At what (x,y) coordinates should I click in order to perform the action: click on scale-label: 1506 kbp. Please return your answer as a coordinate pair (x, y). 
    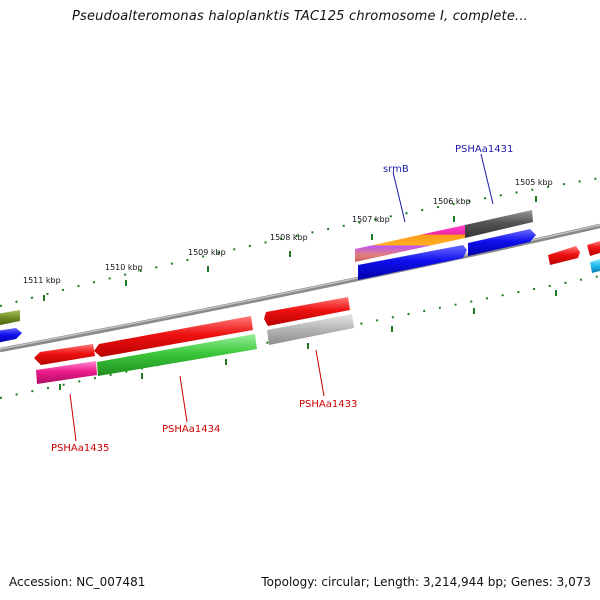
    Looking at the image, I should click on (452, 201).